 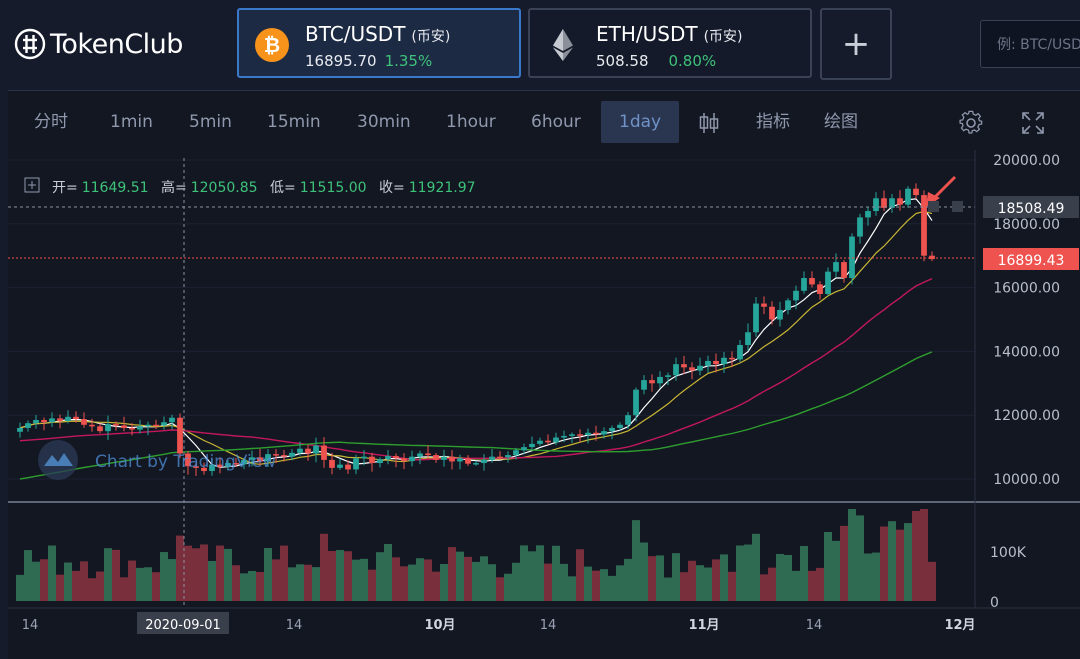 I want to click on interval-5min: 5min, so click(x=210, y=122).